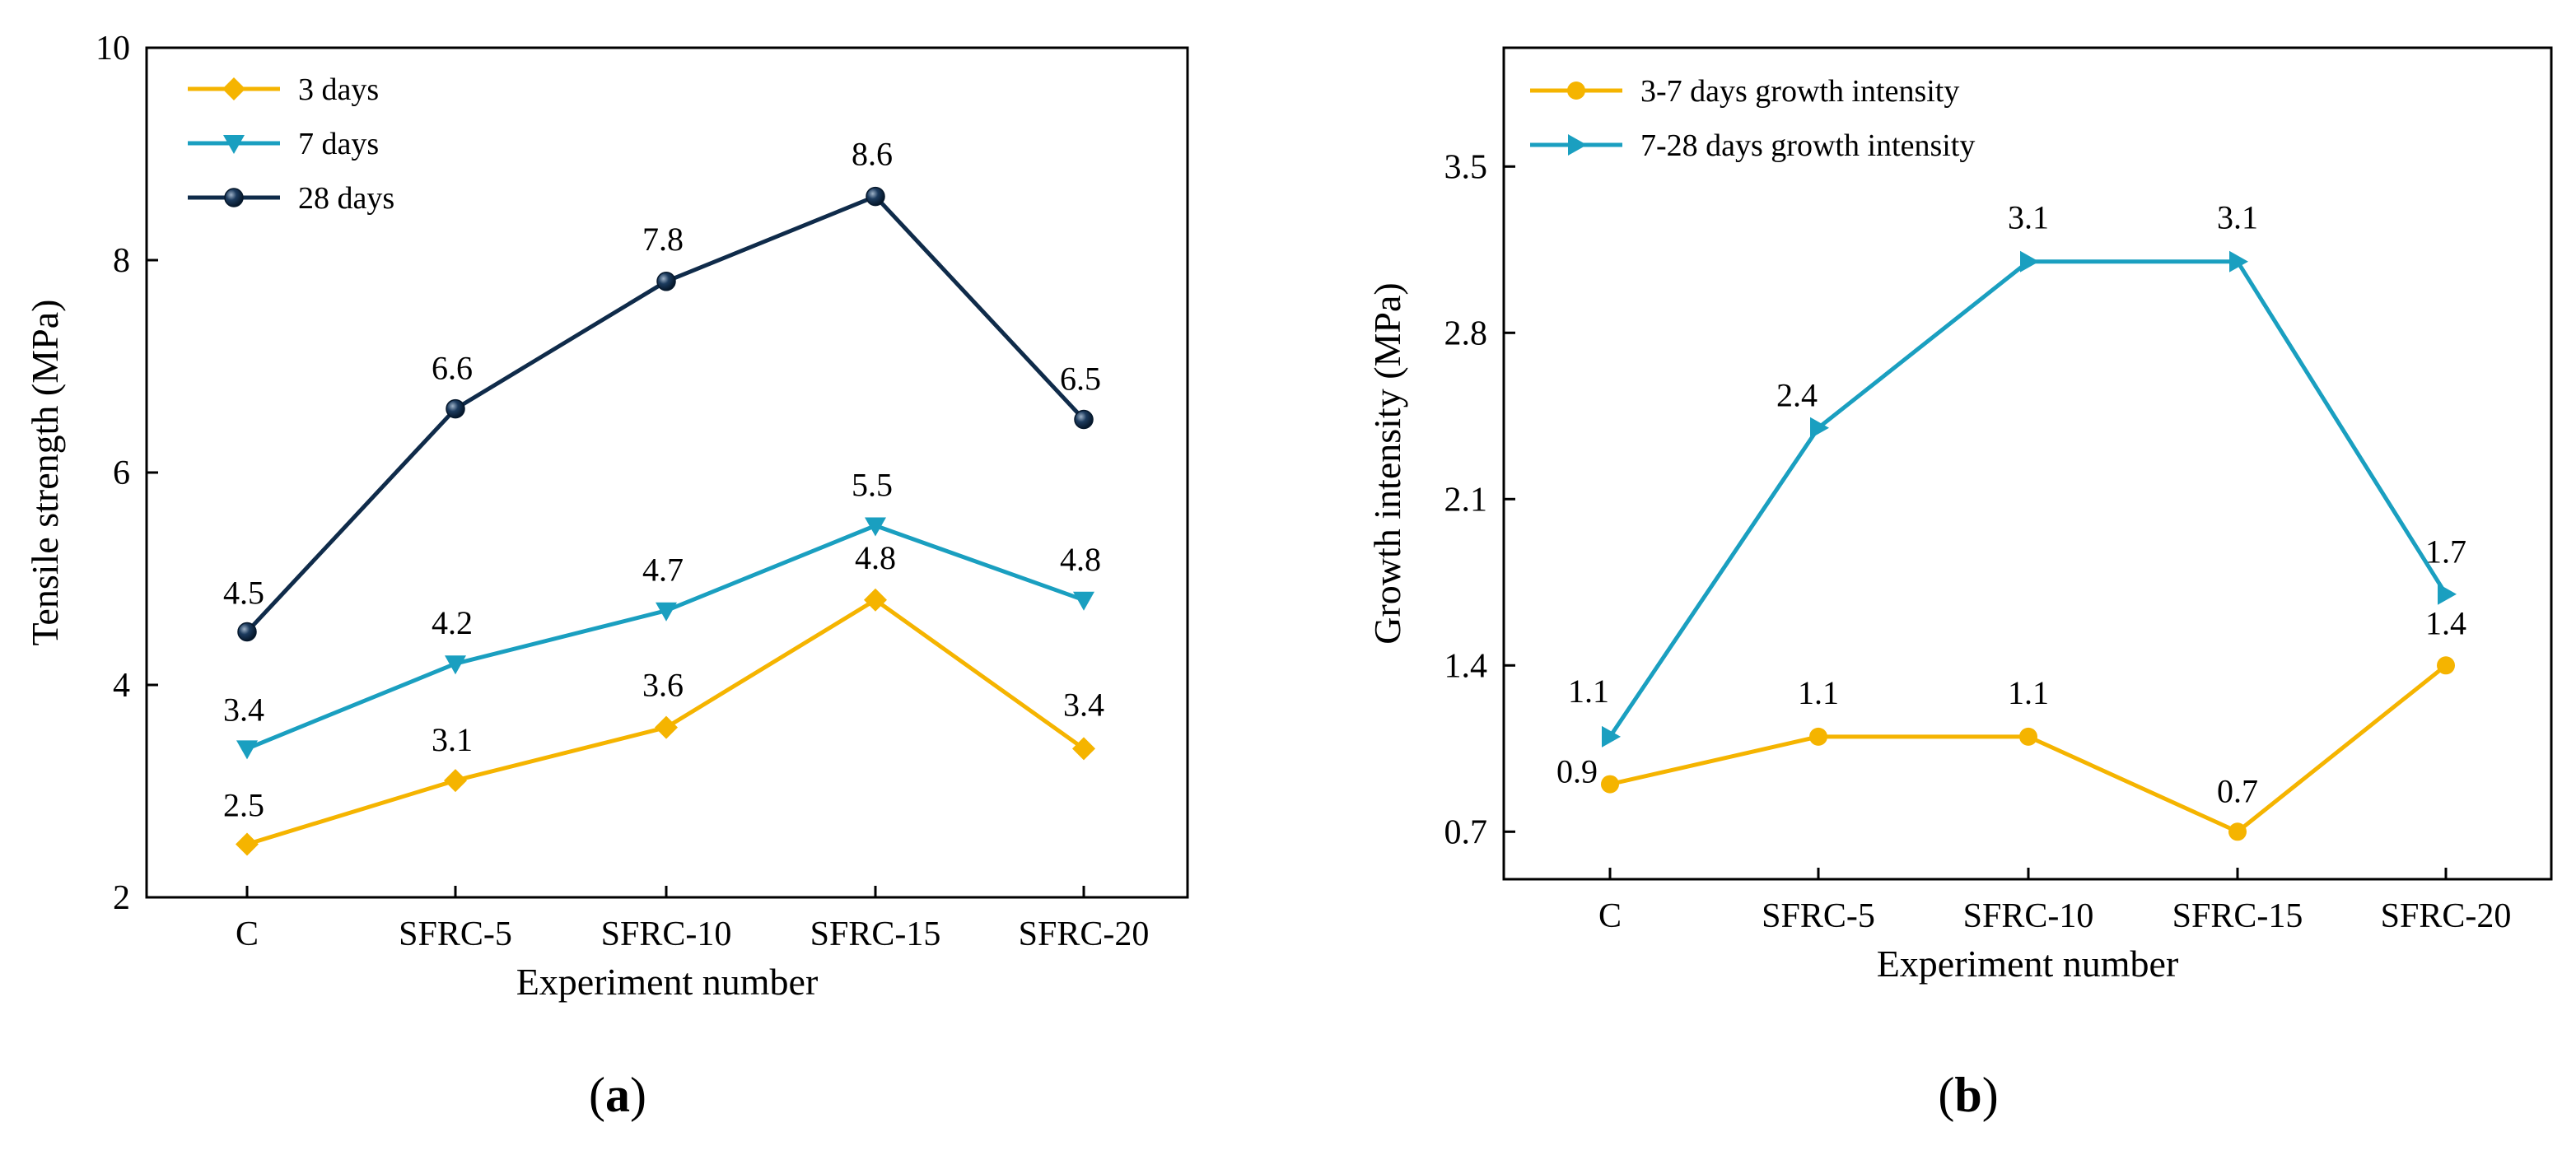 This screenshot has width=2576, height=1155. What do you see at coordinates (1797, 395) in the screenshot?
I see `data-label: 2.4` at bounding box center [1797, 395].